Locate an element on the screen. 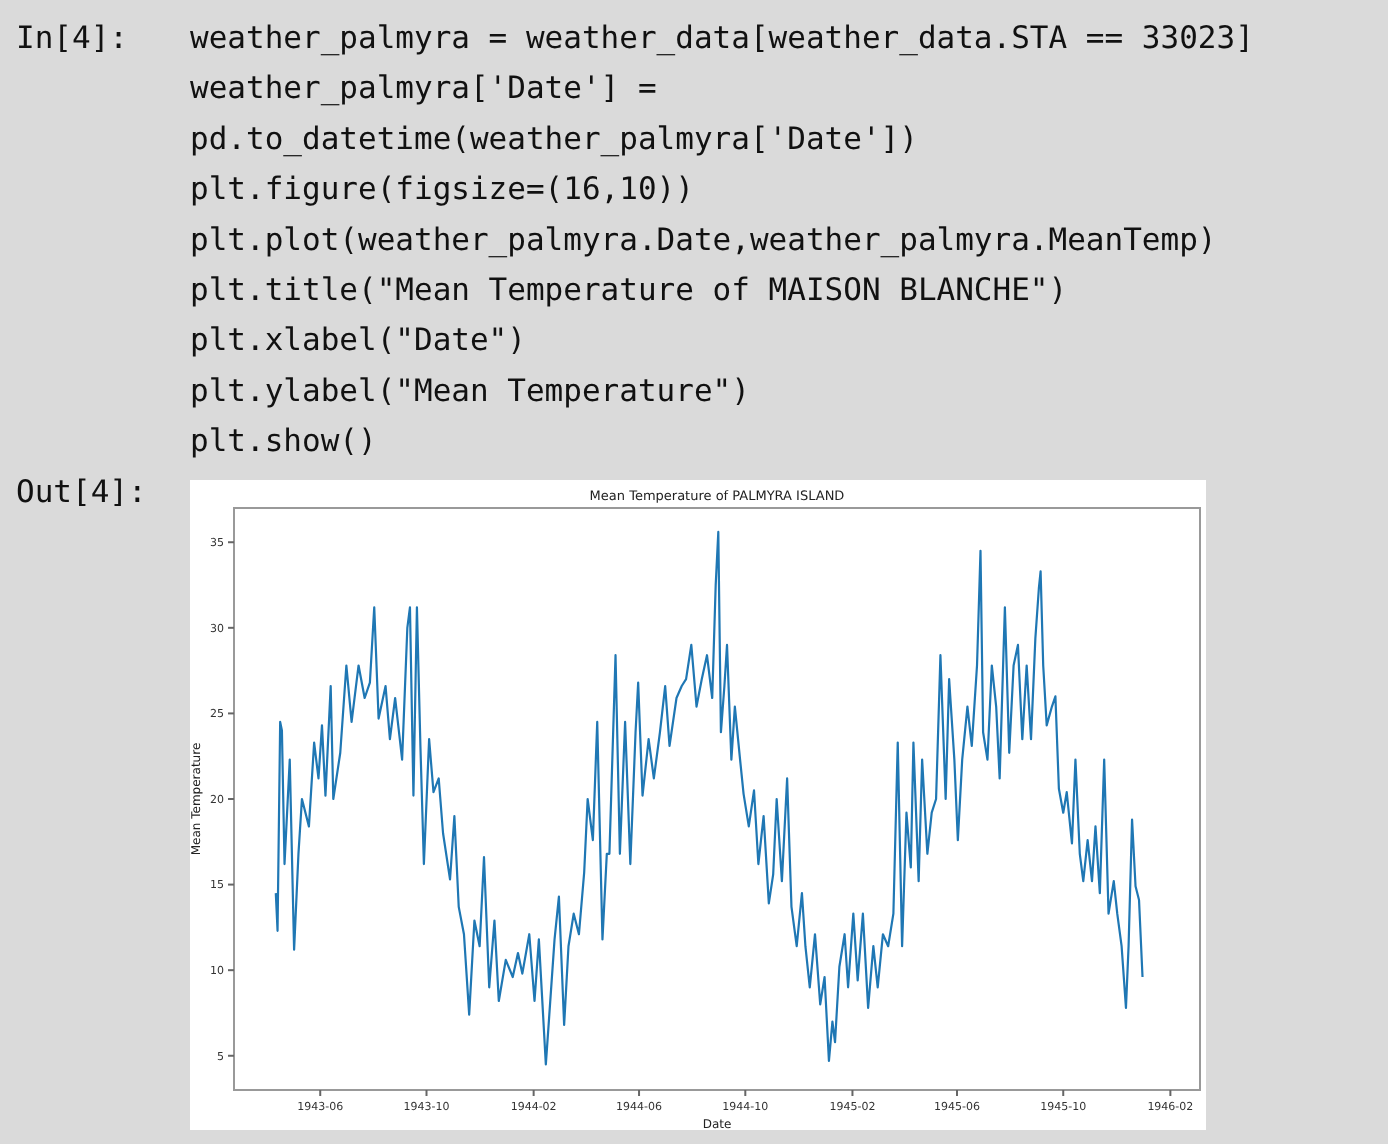  text: plt.show() is located at coordinates (283, 441).